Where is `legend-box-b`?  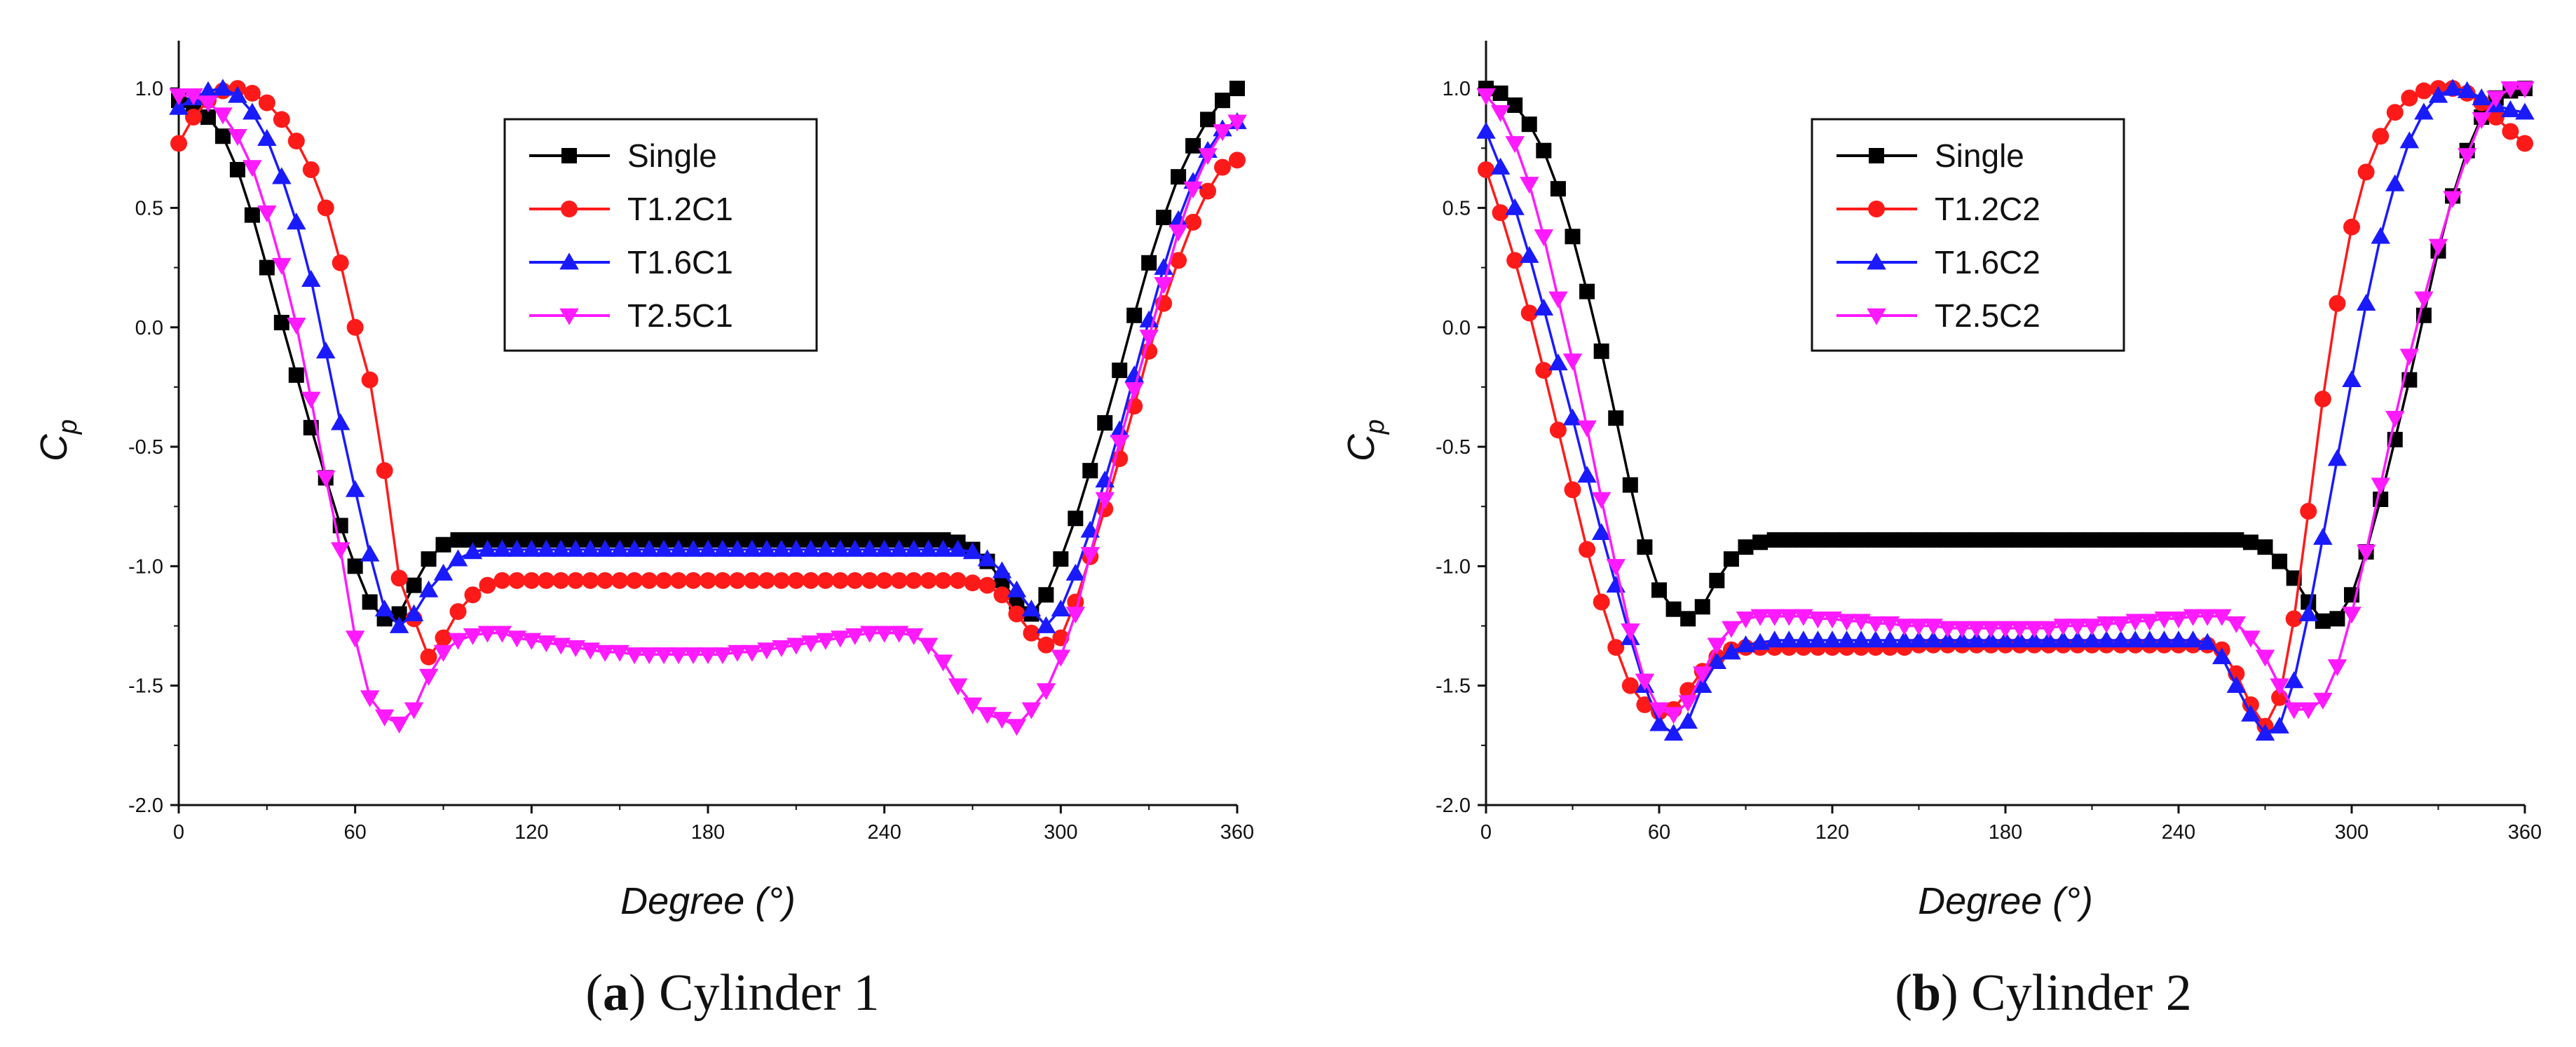 legend-box-b is located at coordinates (1968, 235).